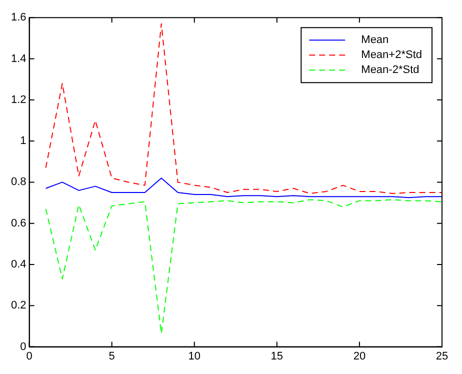 The width and height of the screenshot is (462, 374). Describe the element at coordinates (111, 356) in the screenshot. I see `x-tick-label: 5` at that location.